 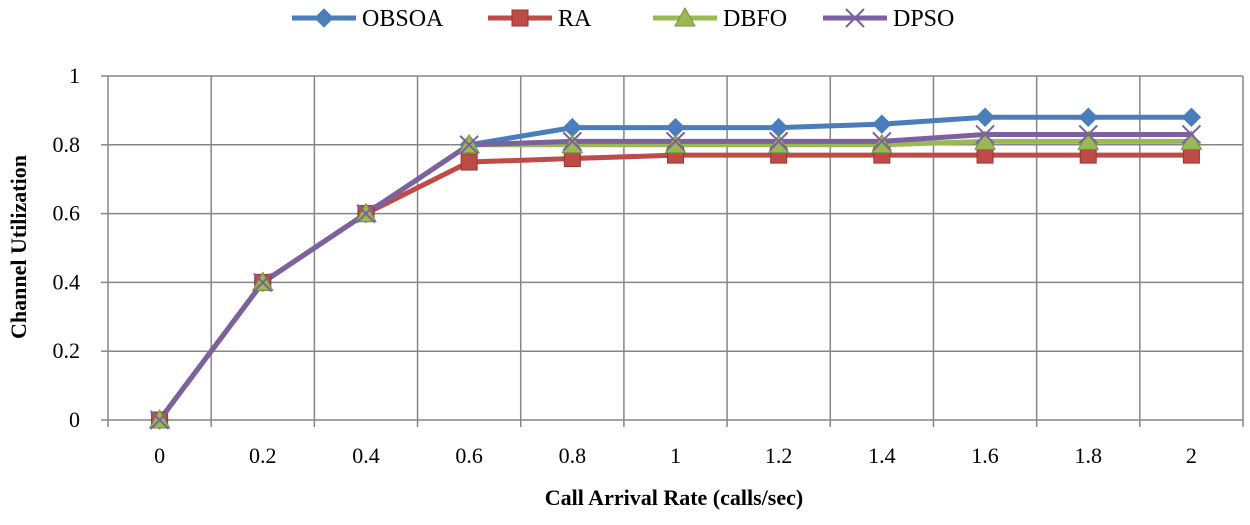 I want to click on x-tick-label: 0.4, so click(x=366, y=455).